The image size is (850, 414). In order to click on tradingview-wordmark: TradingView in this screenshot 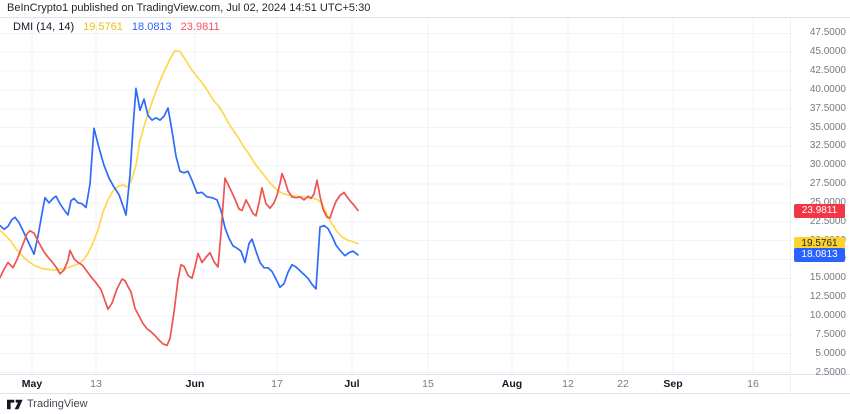, I will do `click(57, 404)`.